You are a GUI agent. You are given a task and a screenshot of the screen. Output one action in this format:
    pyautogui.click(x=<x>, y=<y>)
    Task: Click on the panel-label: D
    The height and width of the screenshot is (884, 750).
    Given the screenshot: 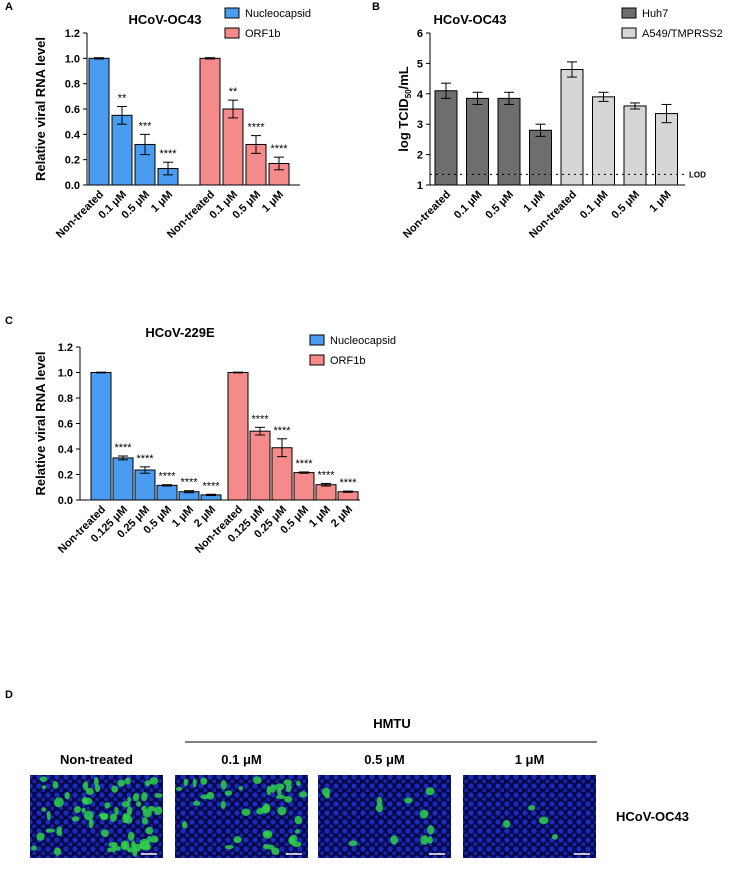 What is the action you would take?
    pyautogui.click(x=9, y=695)
    